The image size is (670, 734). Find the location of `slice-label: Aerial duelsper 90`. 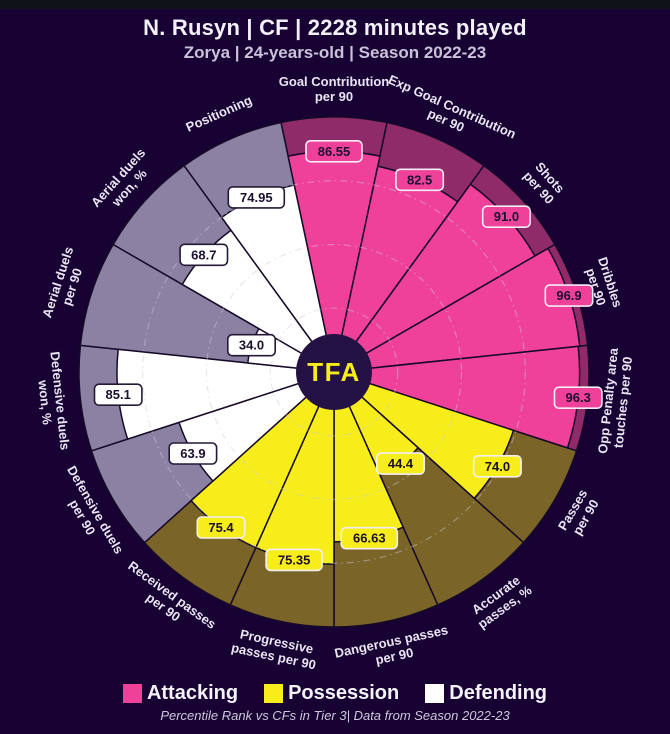

slice-label: Aerial duelsper 90 is located at coordinates (64, 284).